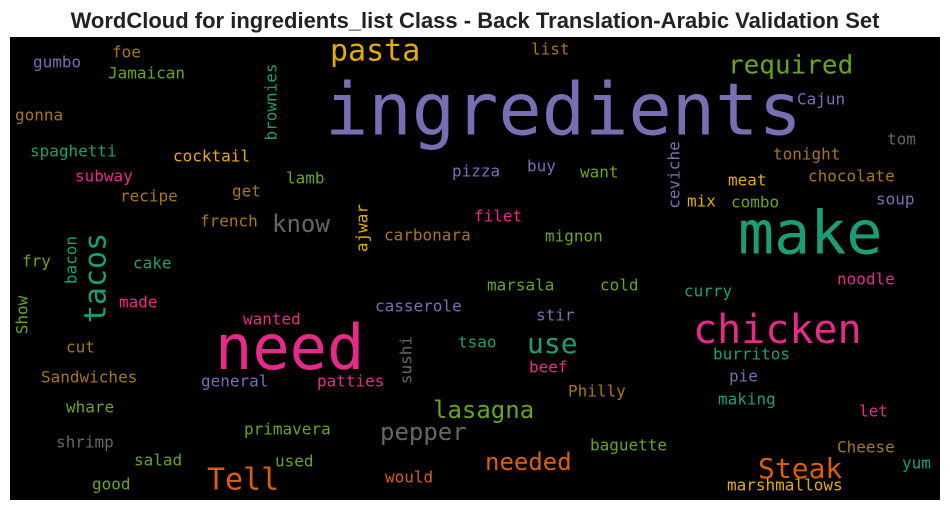 This screenshot has height=511, width=950. I want to click on cloud-word: Steak, so click(800, 468).